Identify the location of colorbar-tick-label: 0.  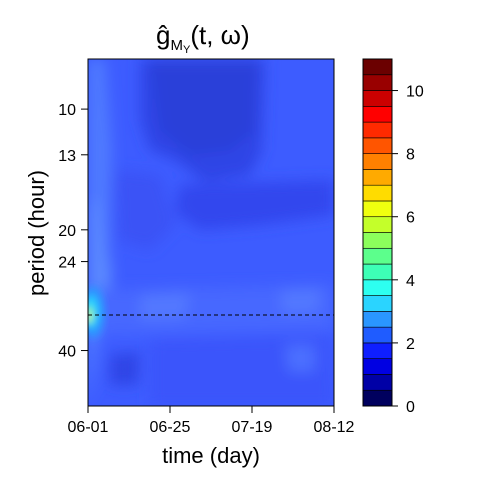
(410, 407).